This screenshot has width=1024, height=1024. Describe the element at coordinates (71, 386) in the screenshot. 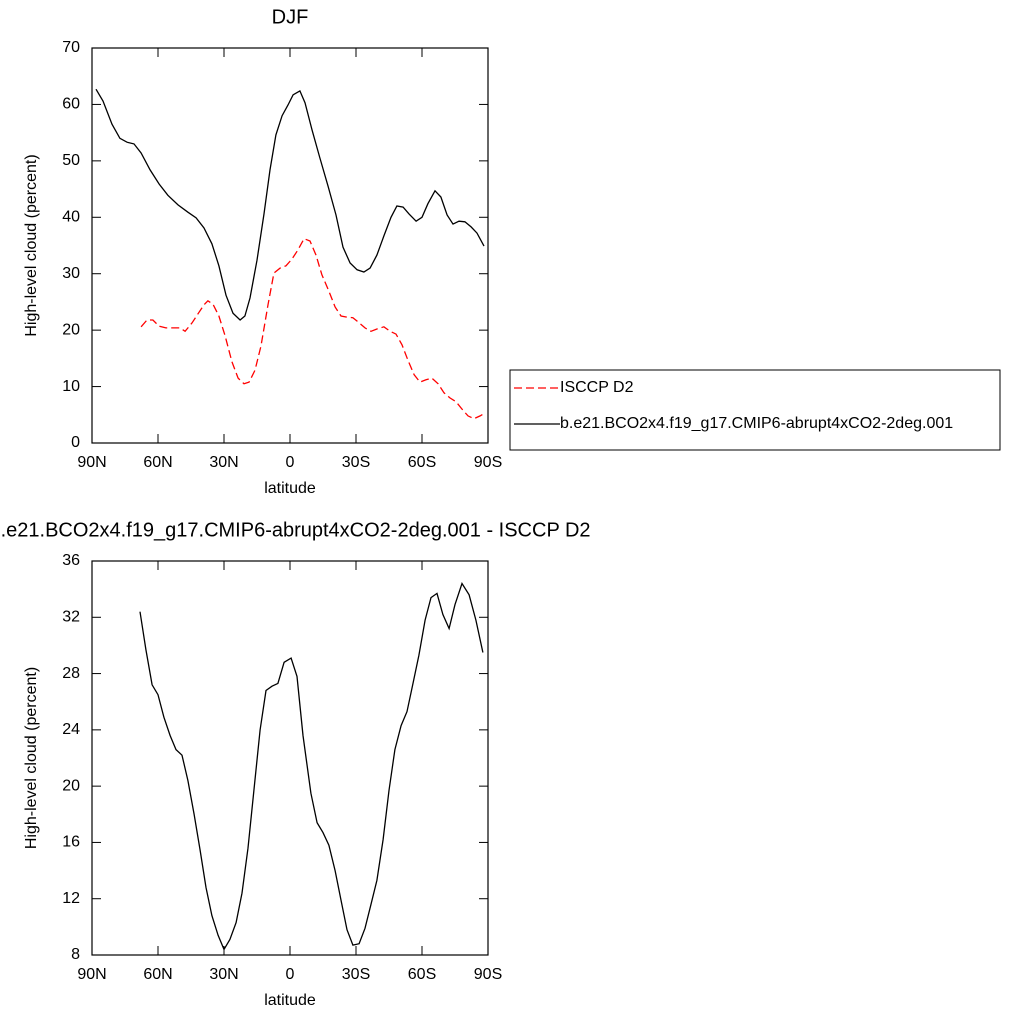

I see `y-tick-label: 10` at that location.